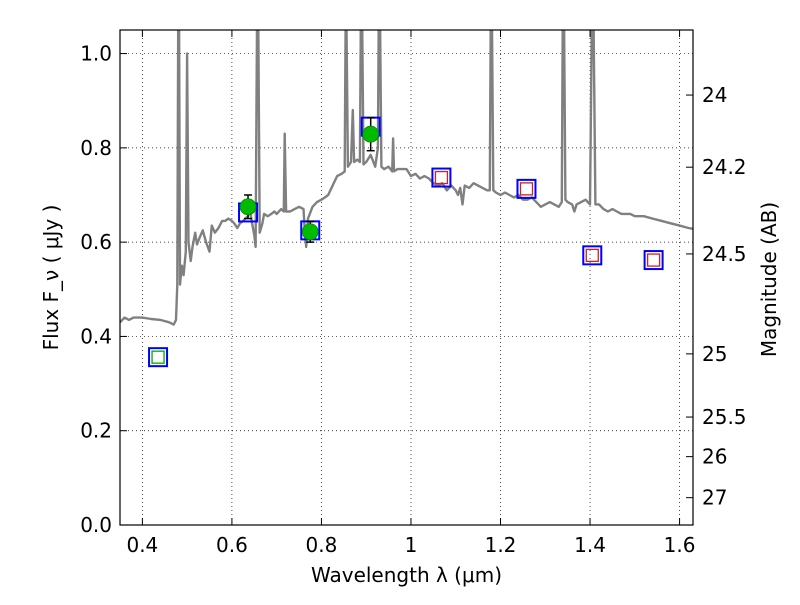 Image resolution: width=800 pixels, height=605 pixels. What do you see at coordinates (142, 545) in the screenshot?
I see `x-tick-label: 0.4` at bounding box center [142, 545].